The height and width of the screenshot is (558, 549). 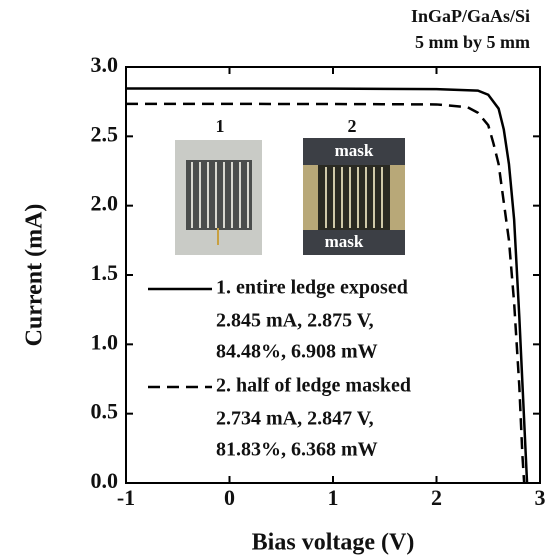 What do you see at coordinates (333, 497) in the screenshot?
I see `x-tick-label: 1` at bounding box center [333, 497].